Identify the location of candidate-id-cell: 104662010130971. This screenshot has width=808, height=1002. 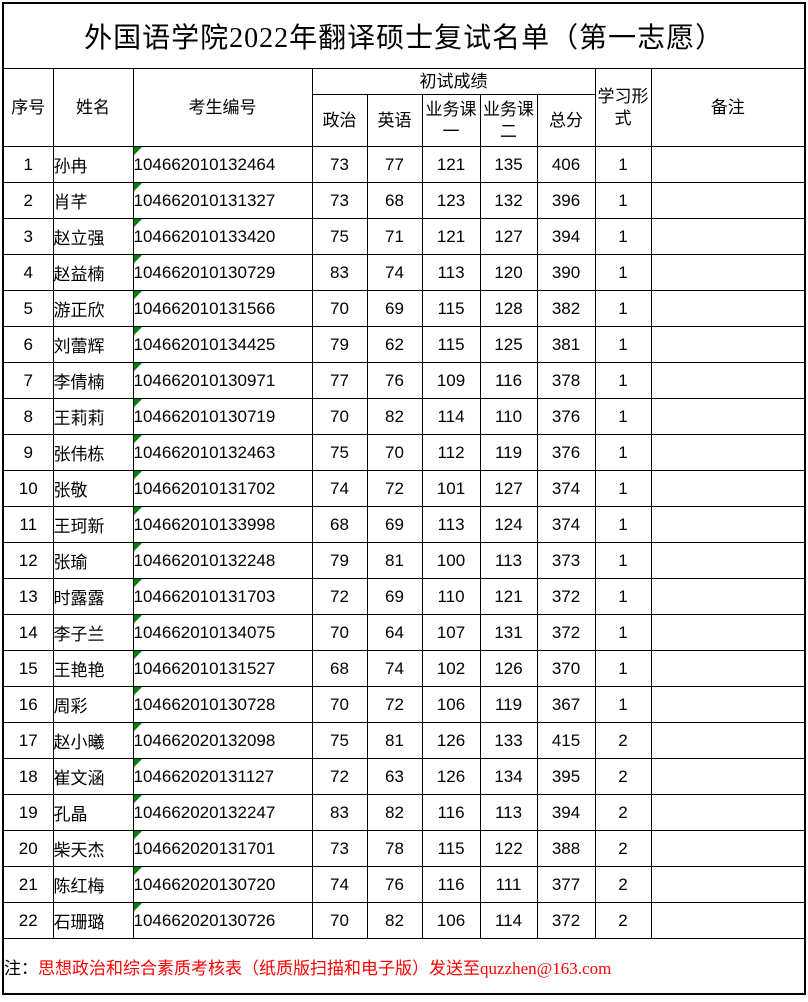
(222, 380).